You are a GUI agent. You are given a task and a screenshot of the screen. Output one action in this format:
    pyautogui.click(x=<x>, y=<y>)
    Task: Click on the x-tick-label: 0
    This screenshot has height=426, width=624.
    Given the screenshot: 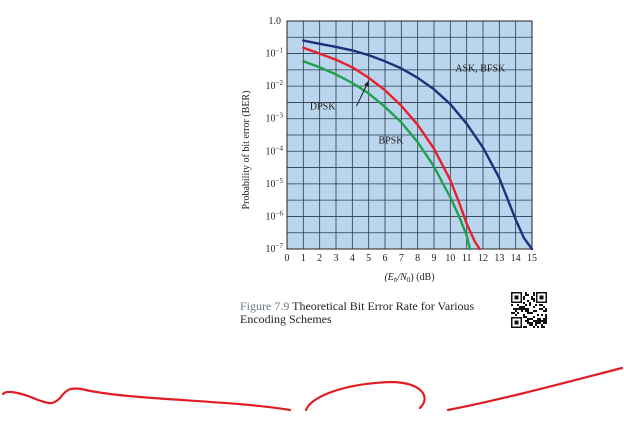 What is the action you would take?
    pyautogui.click(x=287, y=258)
    